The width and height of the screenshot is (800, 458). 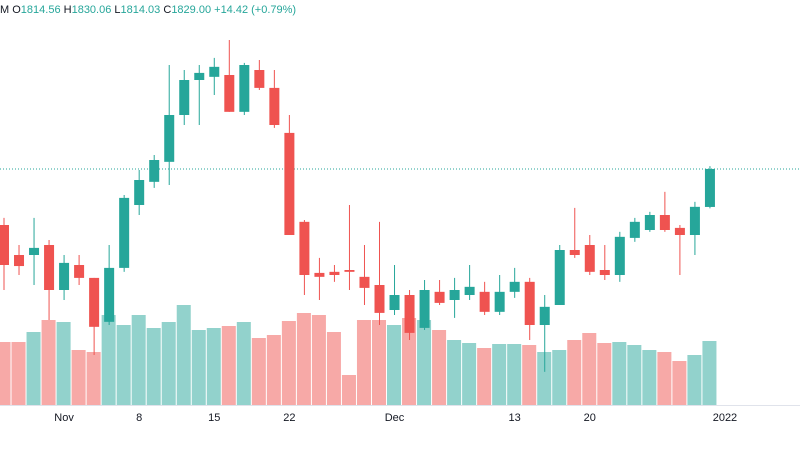 What do you see at coordinates (214, 418) in the screenshot?
I see `x-tick-label: 15` at bounding box center [214, 418].